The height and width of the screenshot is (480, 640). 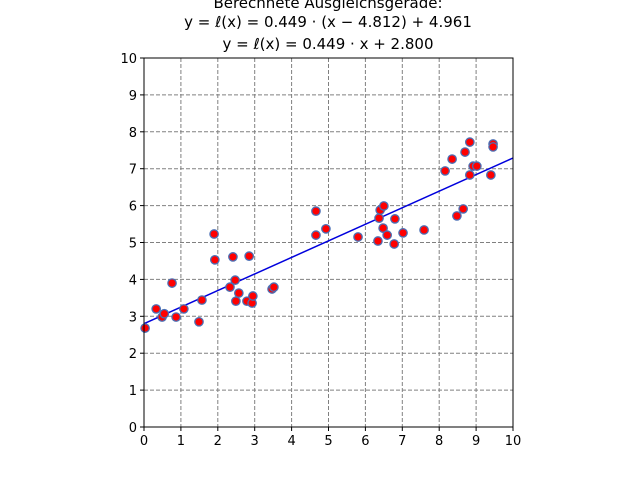 I want to click on x-tick-label: 8, so click(x=439, y=441).